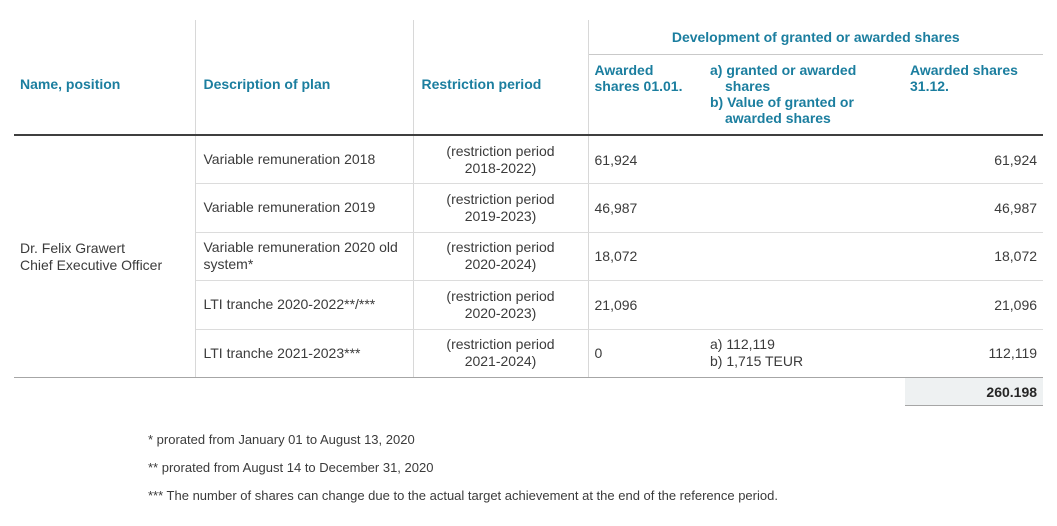  What do you see at coordinates (783, 69) in the screenshot?
I see `header-line: a) granted or awarded` at bounding box center [783, 69].